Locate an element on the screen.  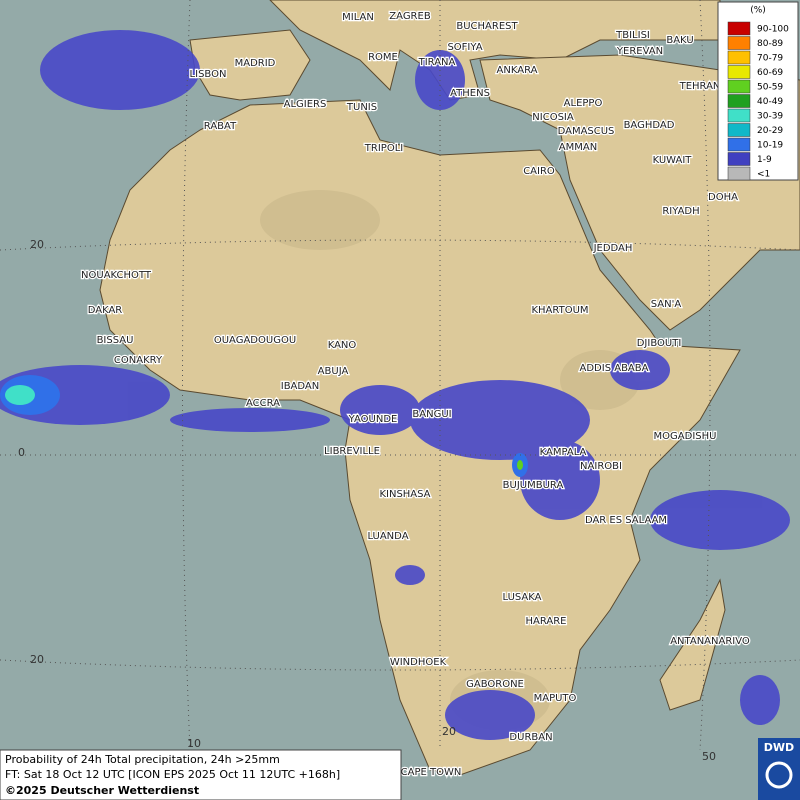
legend-label: 60-69 is located at coordinates (770, 73).